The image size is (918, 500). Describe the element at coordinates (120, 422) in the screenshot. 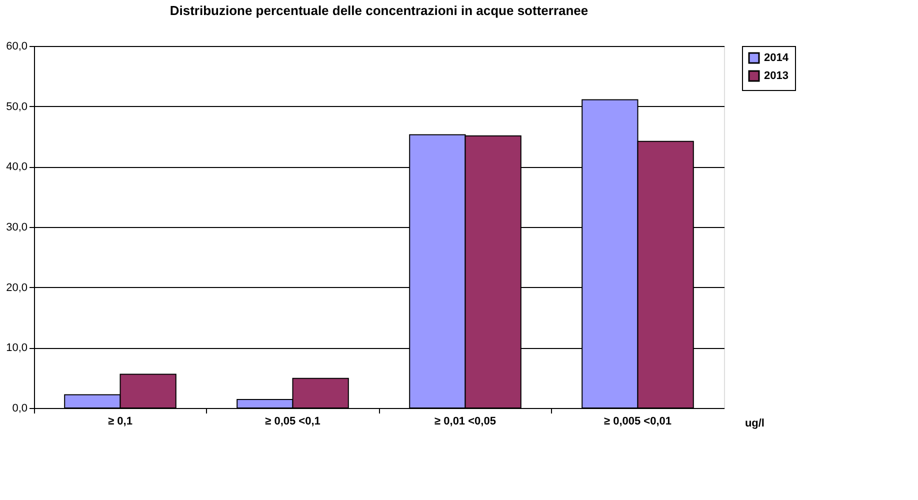

I see `x-tick-label: ≥ 0,1` at that location.